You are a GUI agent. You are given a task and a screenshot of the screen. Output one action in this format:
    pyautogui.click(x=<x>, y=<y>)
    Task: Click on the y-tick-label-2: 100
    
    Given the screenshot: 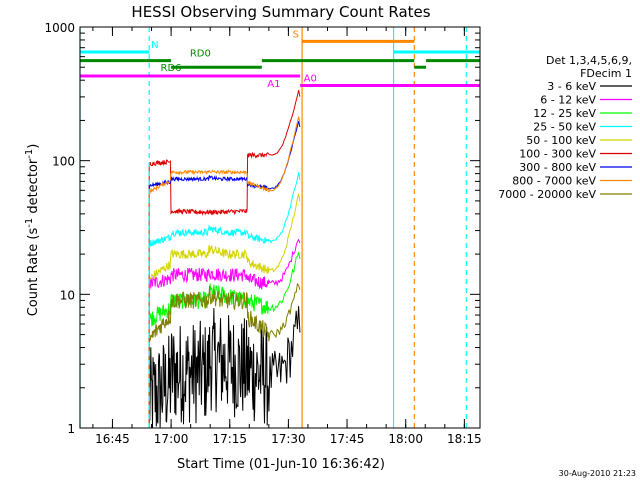 What is the action you would take?
    pyautogui.click(x=63, y=162)
    